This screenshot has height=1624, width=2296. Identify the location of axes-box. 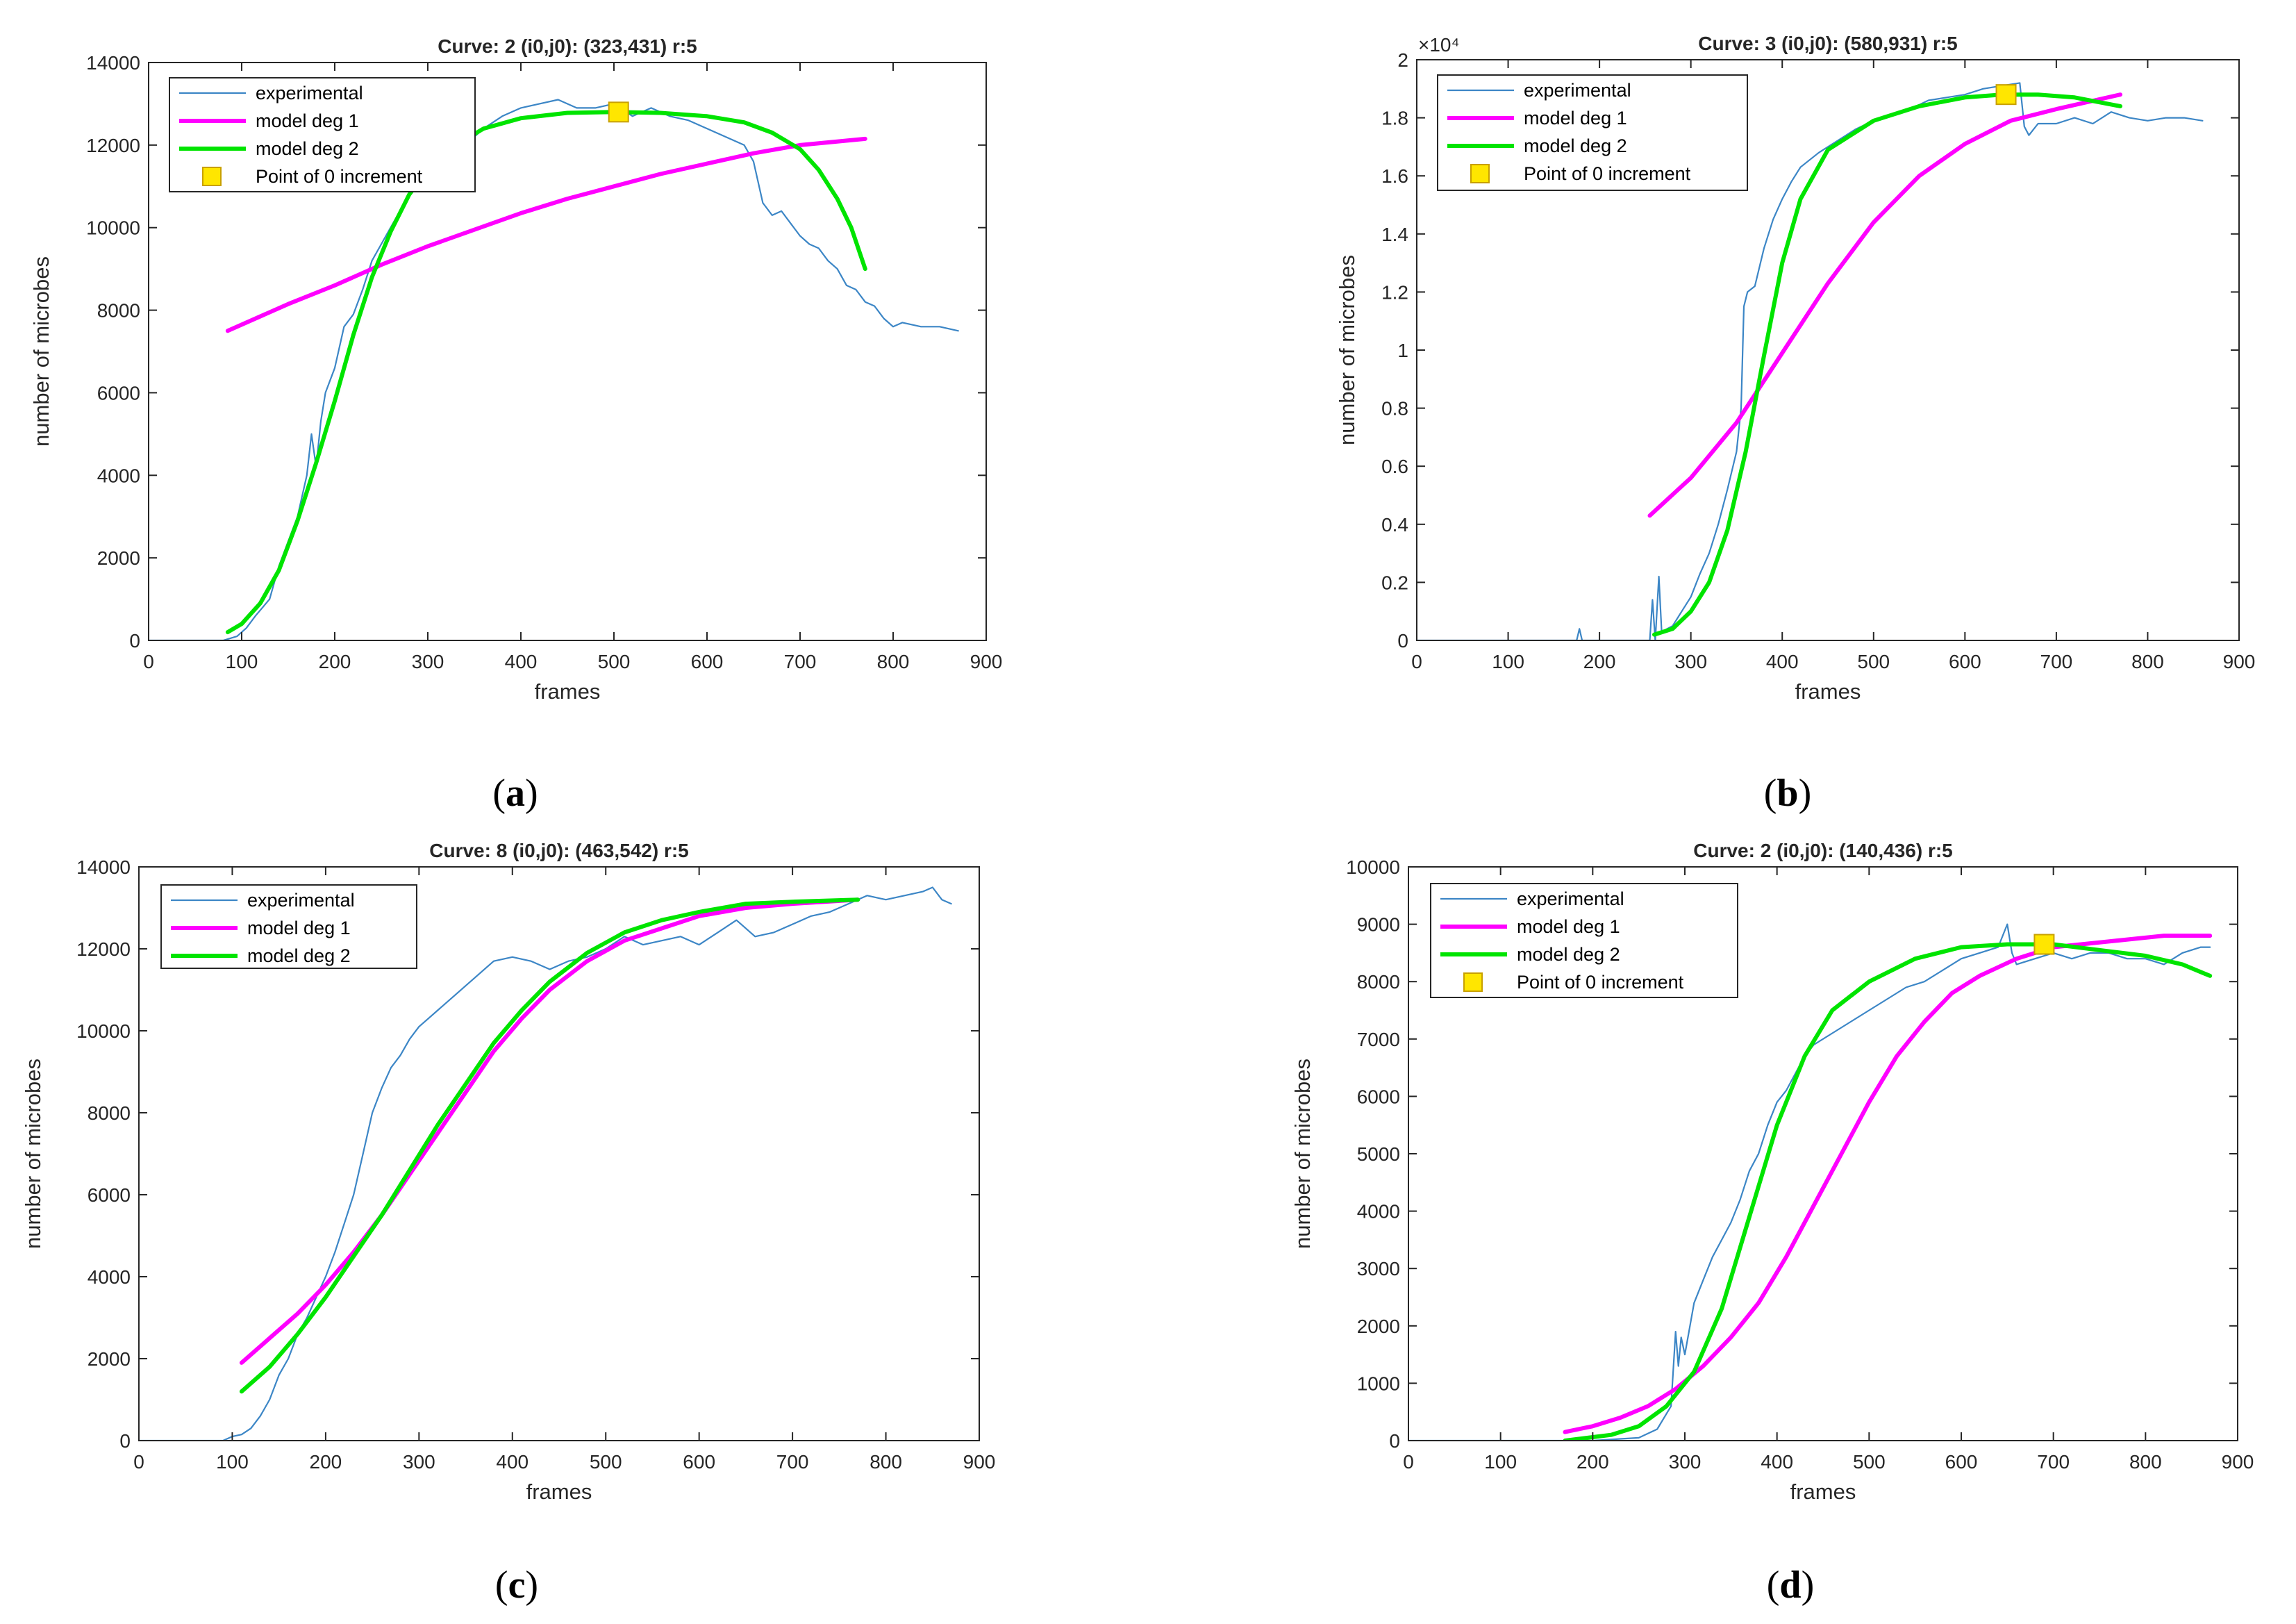
(568, 352).